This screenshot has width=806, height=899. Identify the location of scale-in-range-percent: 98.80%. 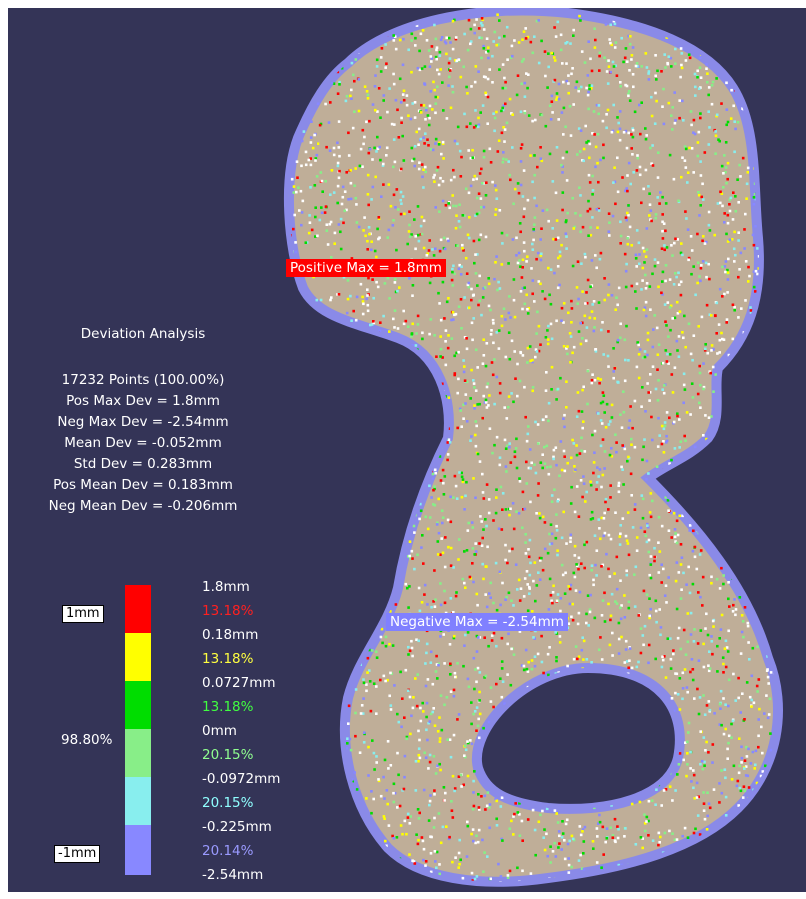
(87, 740).